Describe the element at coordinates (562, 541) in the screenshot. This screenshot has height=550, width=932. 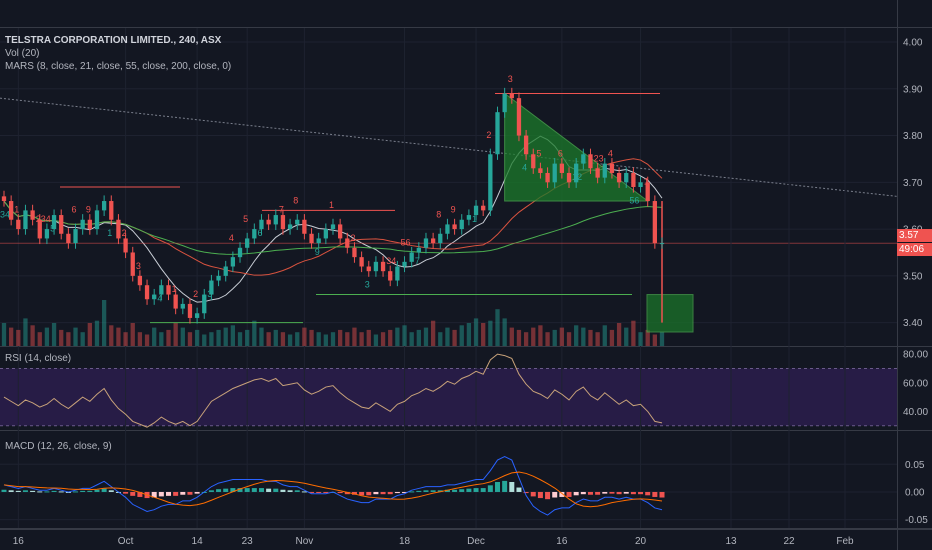
I see `time-axis-label: 16` at that location.